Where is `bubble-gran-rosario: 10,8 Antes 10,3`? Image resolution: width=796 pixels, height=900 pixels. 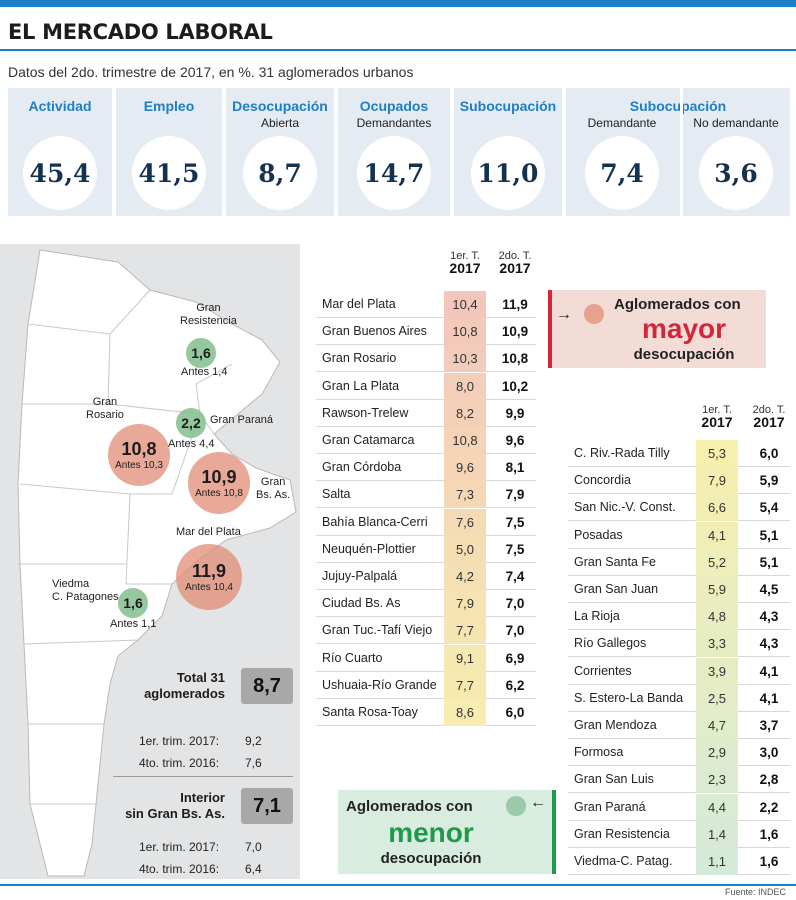
bubble-gran-rosario: 10,8 Antes 10,3 is located at coordinates (139, 455).